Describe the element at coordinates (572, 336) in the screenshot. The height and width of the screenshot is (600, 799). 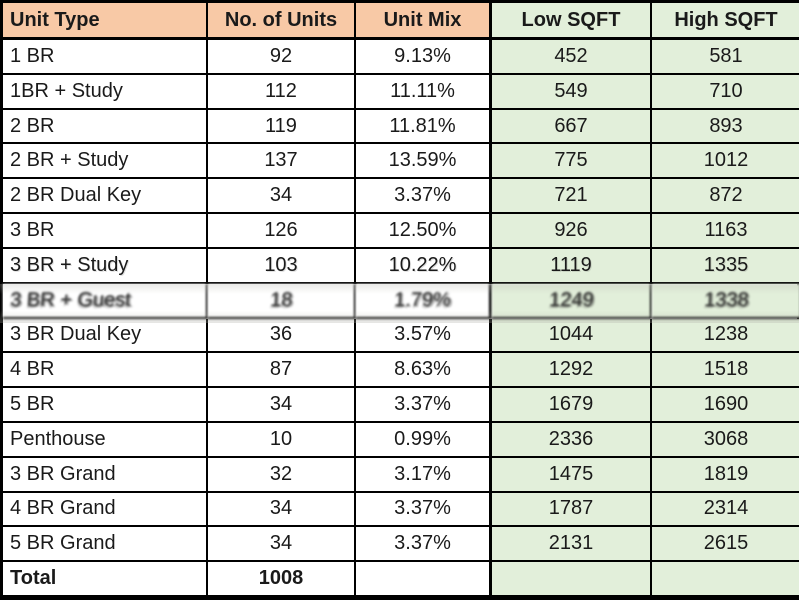
I see `cell-low-sqft: 1044` at that location.